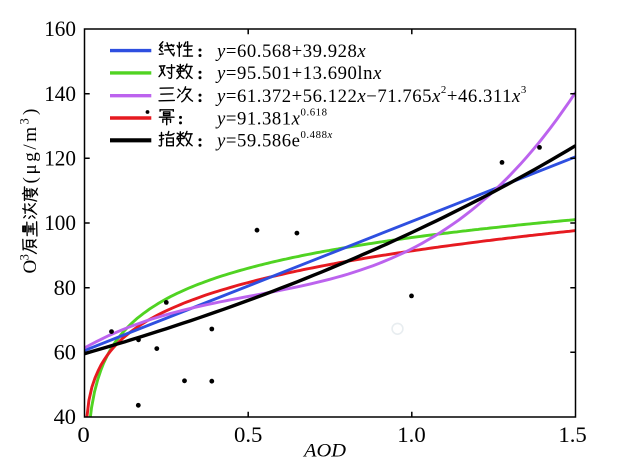  Describe the element at coordinates (65, 352) in the screenshot. I see `svg-text: 60` at that location.